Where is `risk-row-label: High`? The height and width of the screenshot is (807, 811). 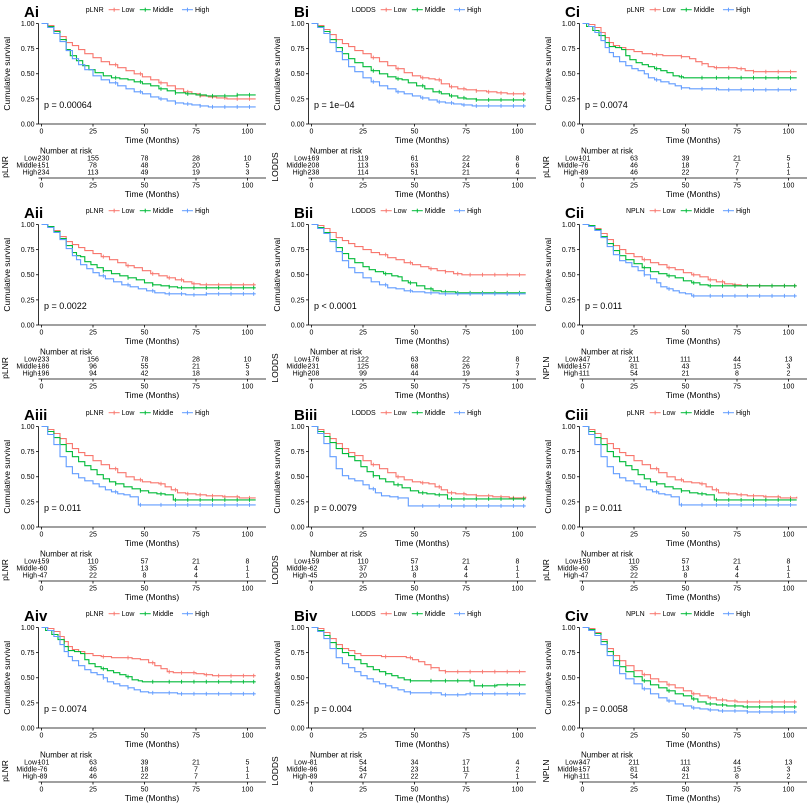 risk-row-label: High is located at coordinates (300, 173).